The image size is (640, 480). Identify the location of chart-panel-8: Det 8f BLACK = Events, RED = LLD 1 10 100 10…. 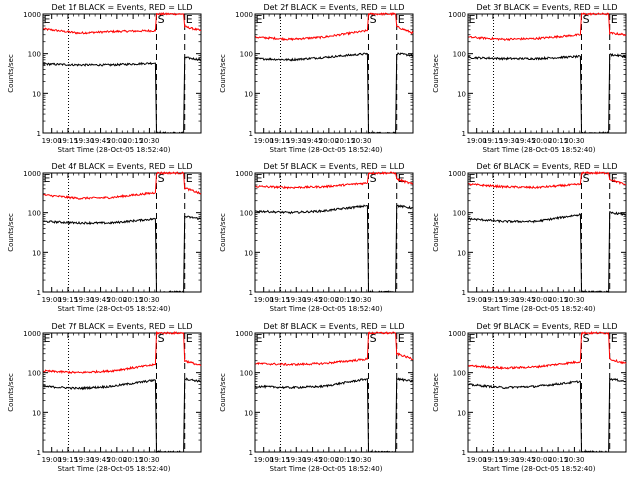
(316, 397).